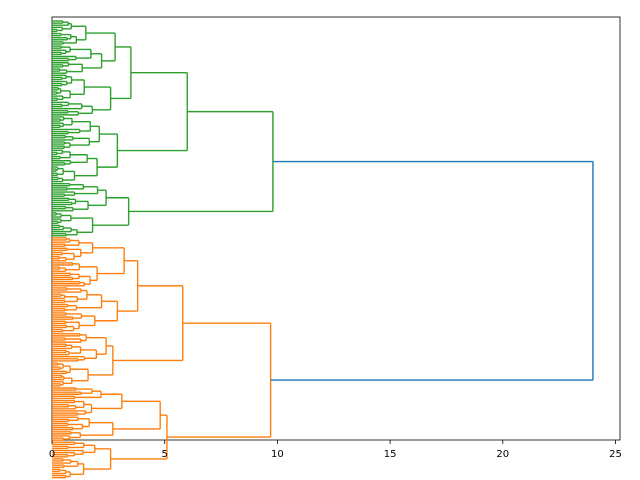  What do you see at coordinates (335, 450) in the screenshot?
I see `x-axis: 0 5 10 15 20 25` at bounding box center [335, 450].